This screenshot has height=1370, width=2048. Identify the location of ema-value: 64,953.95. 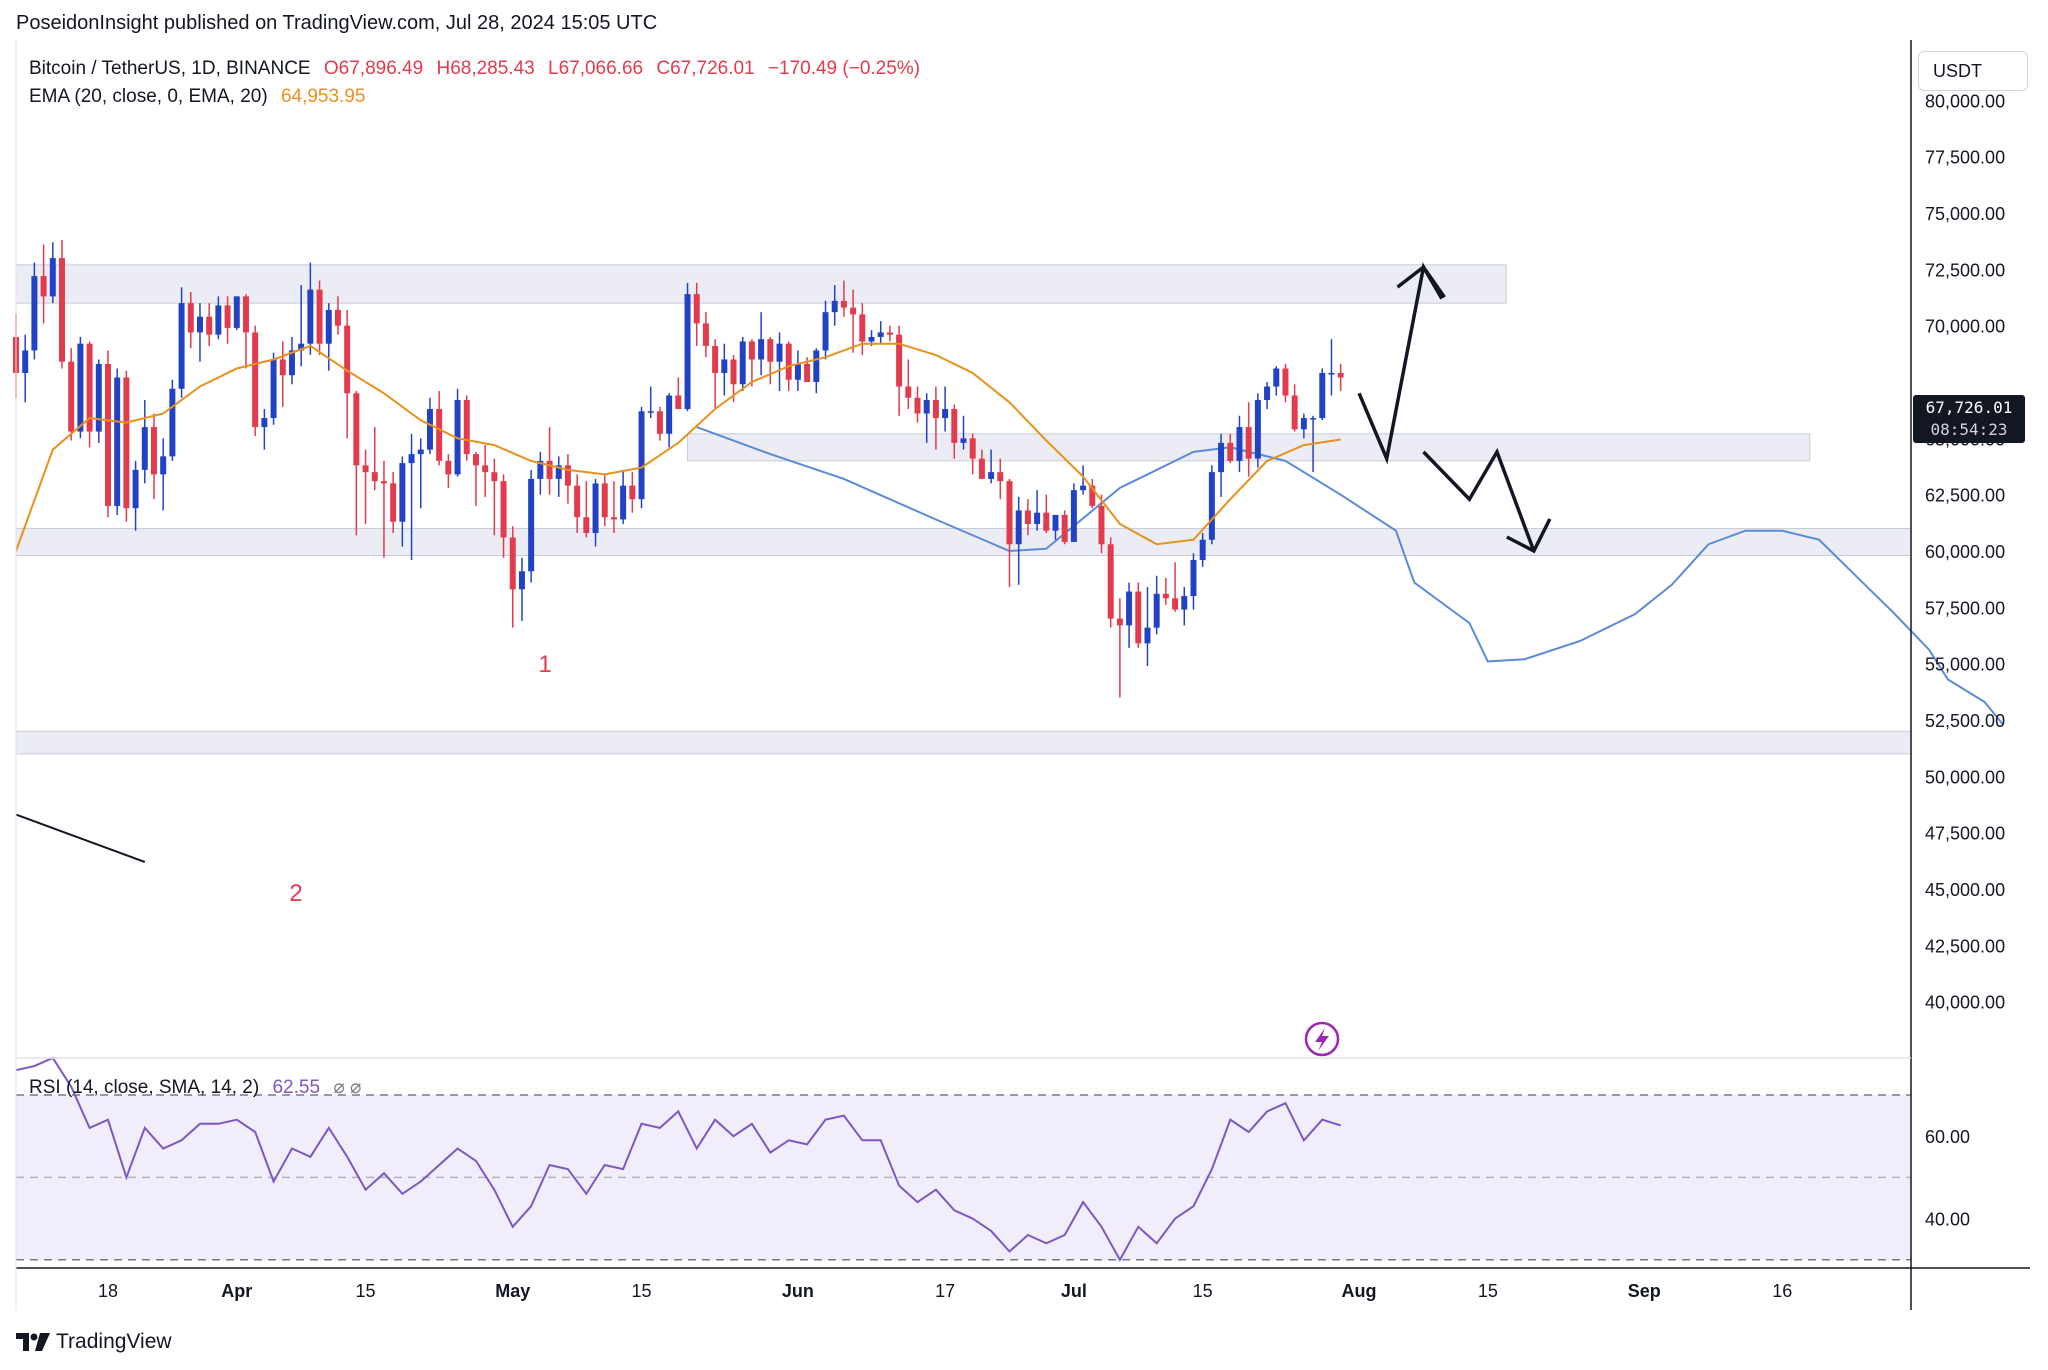
(323, 96).